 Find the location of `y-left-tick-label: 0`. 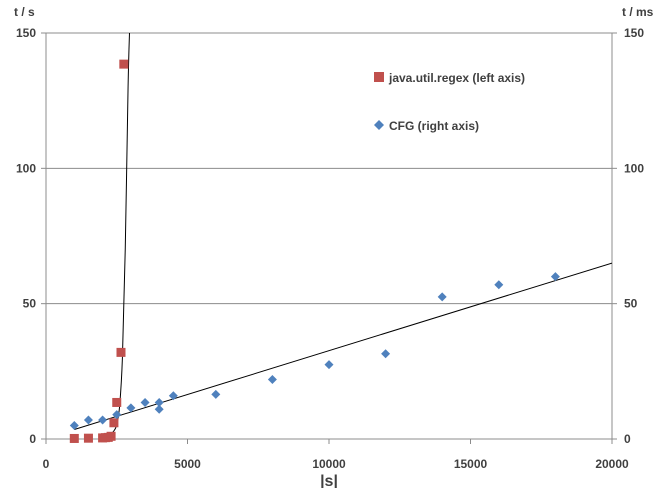

y-left-tick-label: 0 is located at coordinates (32, 439).